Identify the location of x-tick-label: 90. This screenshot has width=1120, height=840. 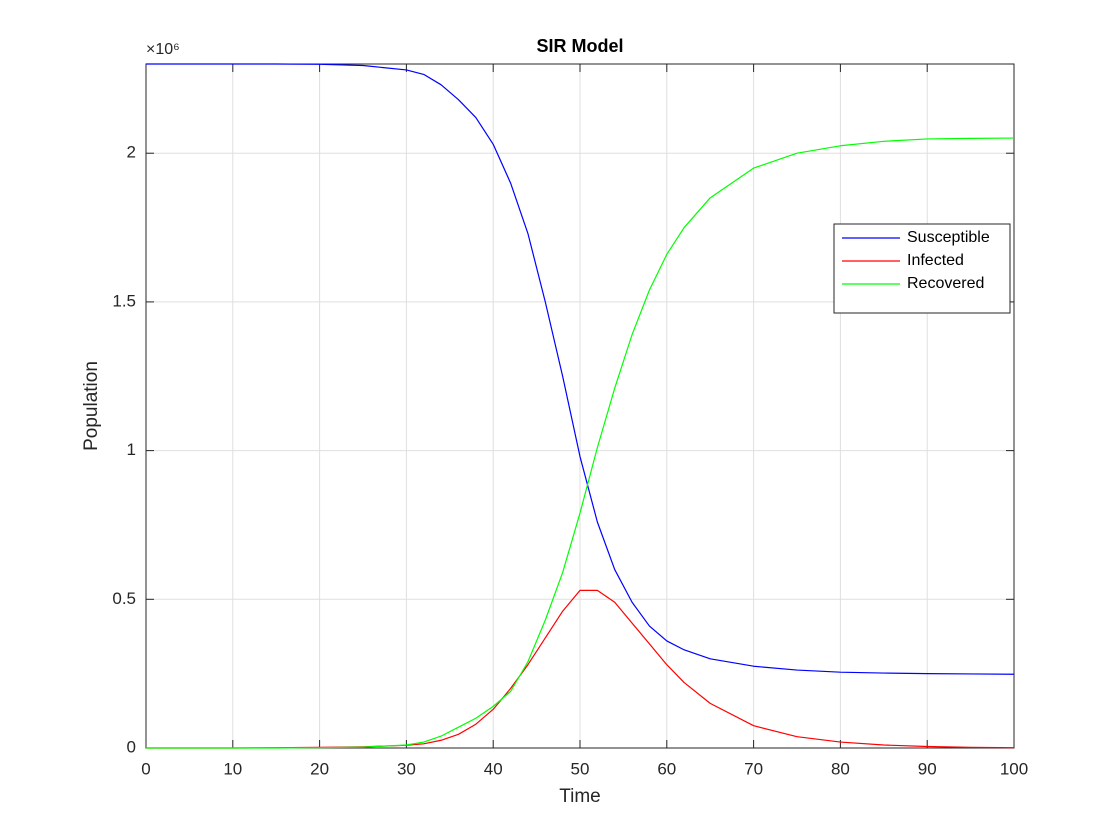
(927, 768).